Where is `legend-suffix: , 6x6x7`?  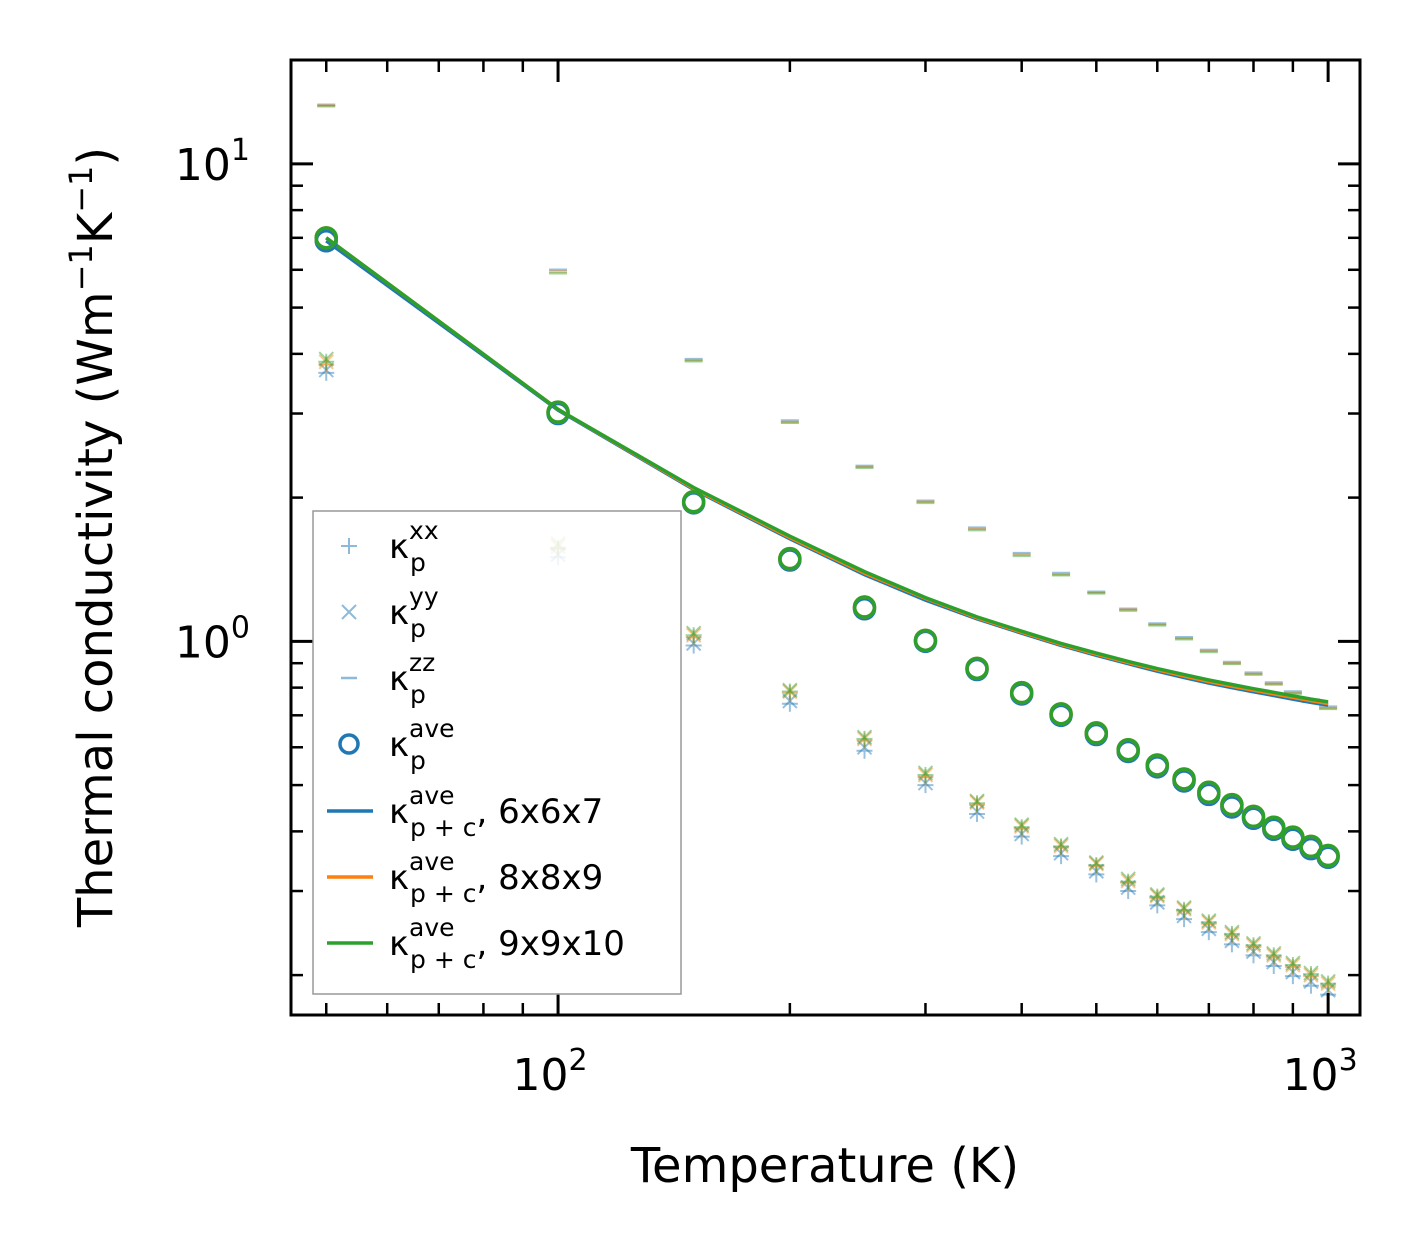
legend-suffix: , 6x6x7 is located at coordinates (539, 812).